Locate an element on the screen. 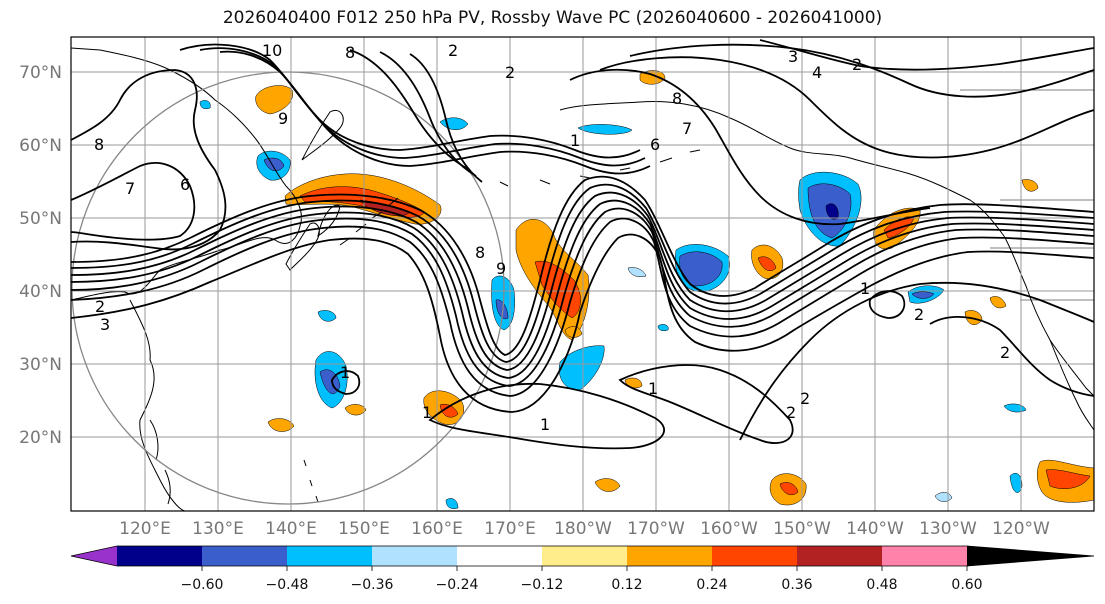 The height and width of the screenshot is (604, 1105). lat-label: 40°N is located at coordinates (40, 292).